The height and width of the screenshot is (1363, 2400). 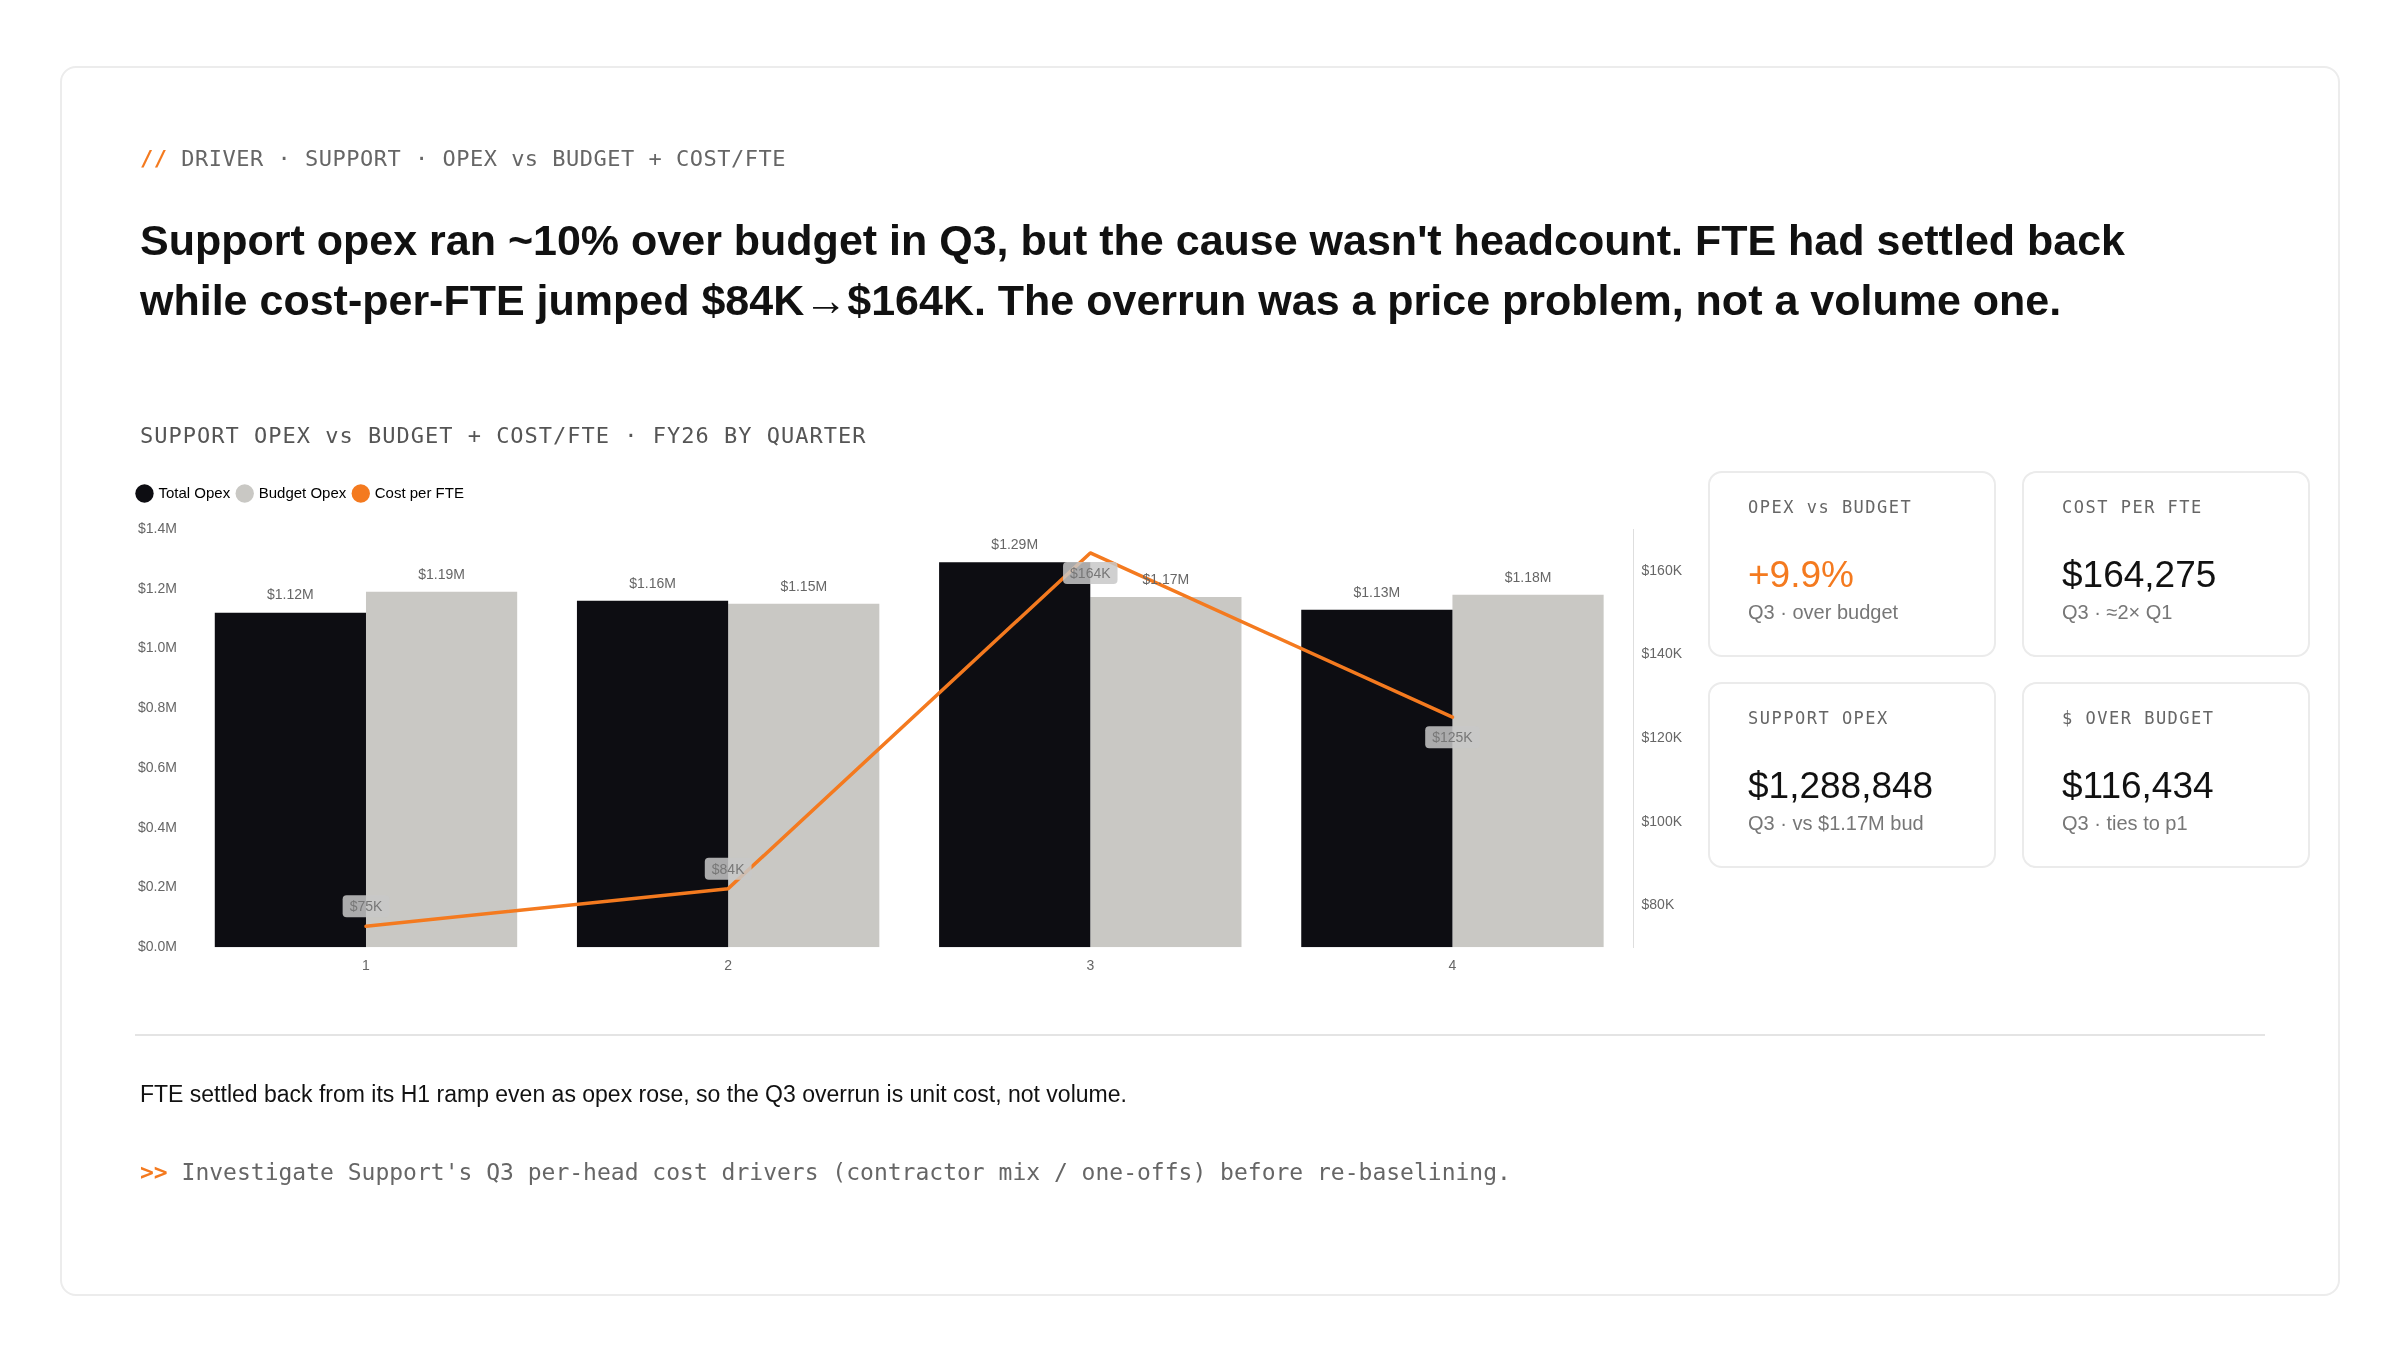 I want to click on text: >> Investigate Support's Q3 per-head cost drivers (contractor mix / one-offs) before re-baselining., so click(x=825, y=1172).